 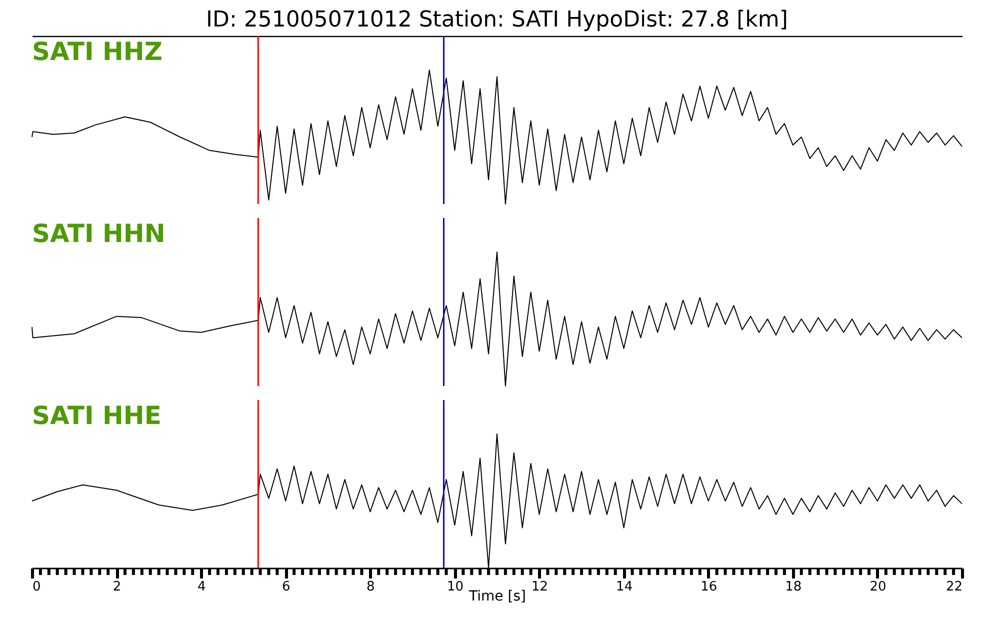 What do you see at coordinates (709, 587) in the screenshot?
I see `x-tick-label: 16` at bounding box center [709, 587].